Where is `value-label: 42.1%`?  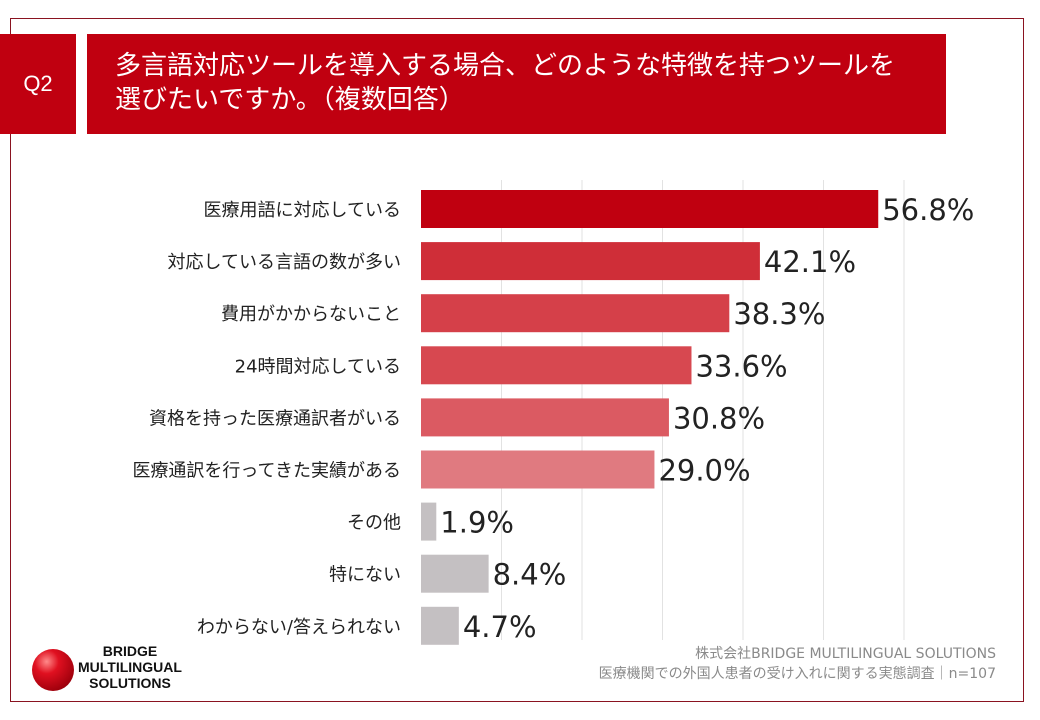 value-label: 42.1% is located at coordinates (810, 262).